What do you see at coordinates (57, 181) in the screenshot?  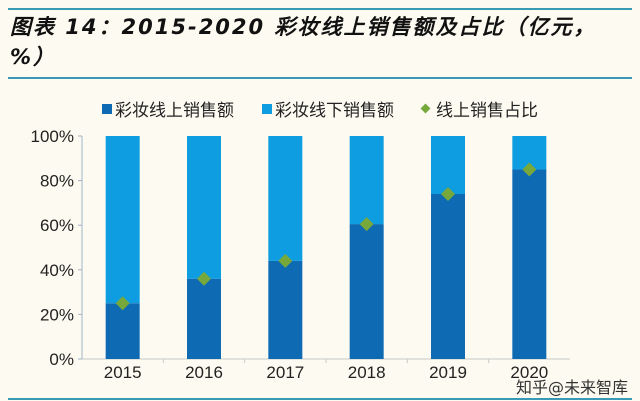 I see `y-tick-label: 80%` at bounding box center [57, 181].